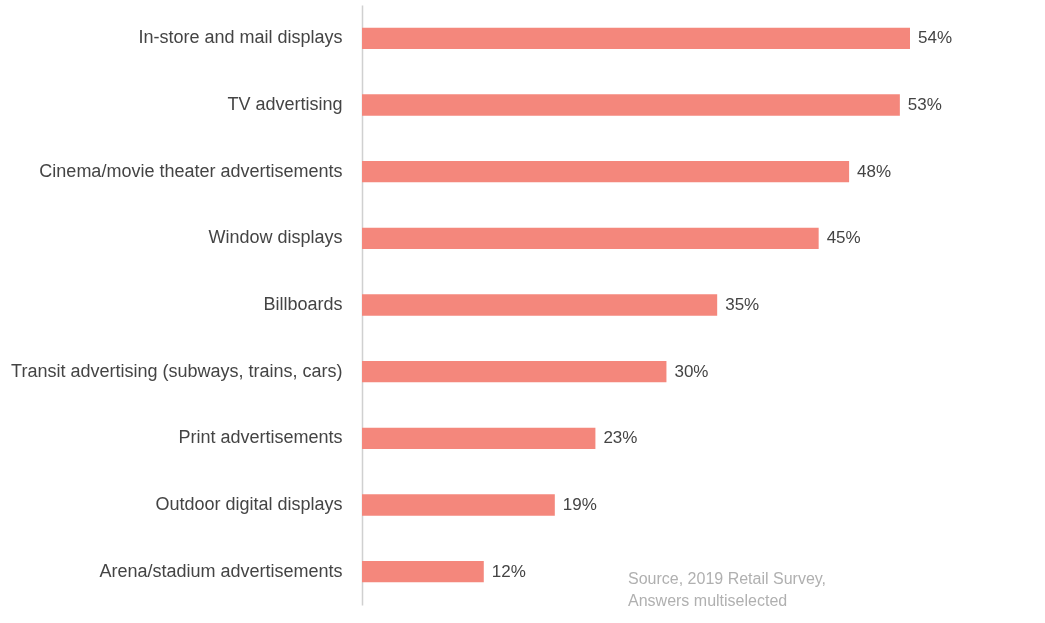 This screenshot has height=623, width=1045. Describe the element at coordinates (177, 370) in the screenshot. I see `y-tick-label: Transit advertising (subways, trains, cars)` at that location.